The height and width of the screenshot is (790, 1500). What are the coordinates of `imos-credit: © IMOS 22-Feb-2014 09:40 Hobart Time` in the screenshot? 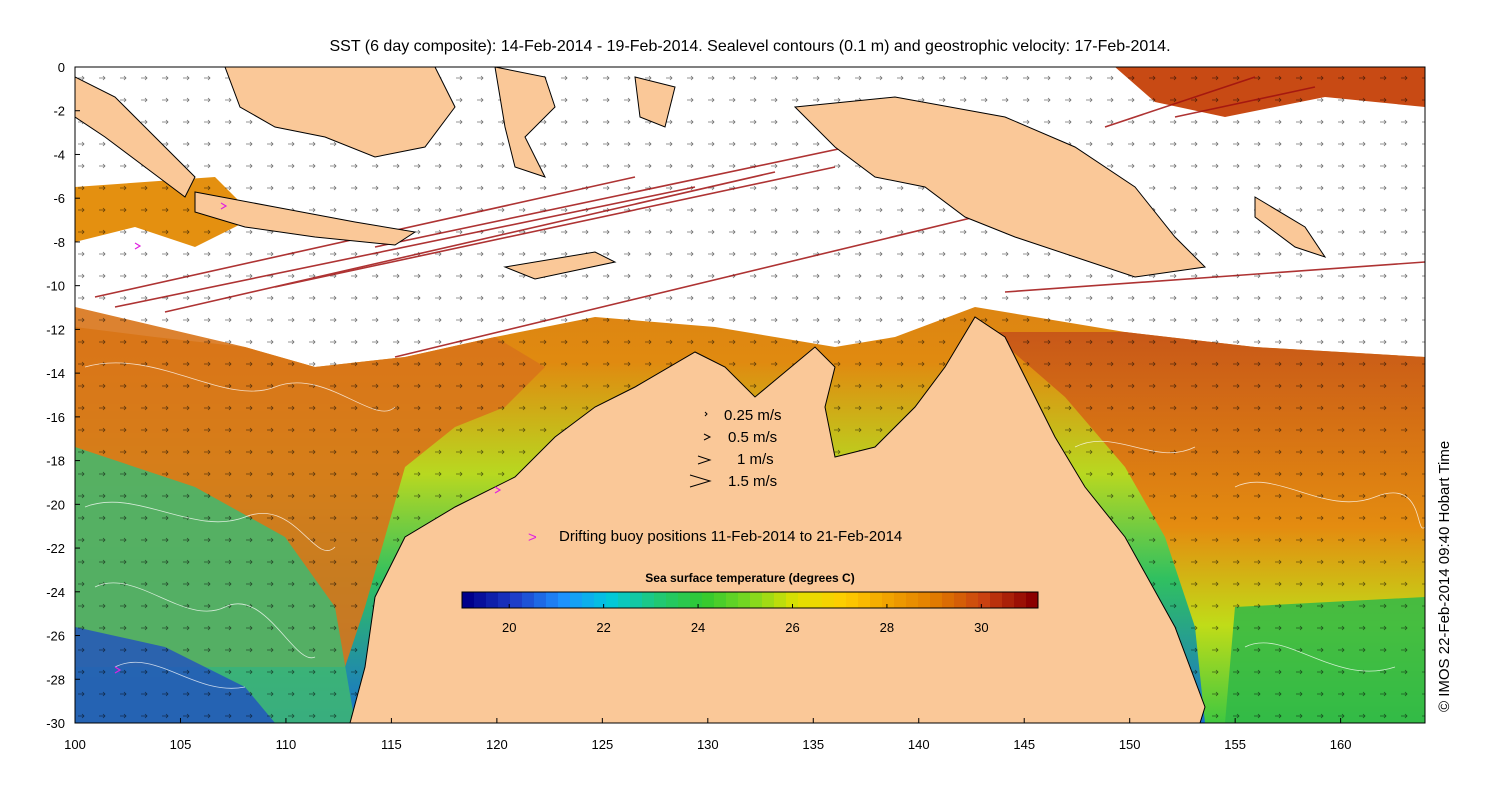 It's located at (1444, 576).